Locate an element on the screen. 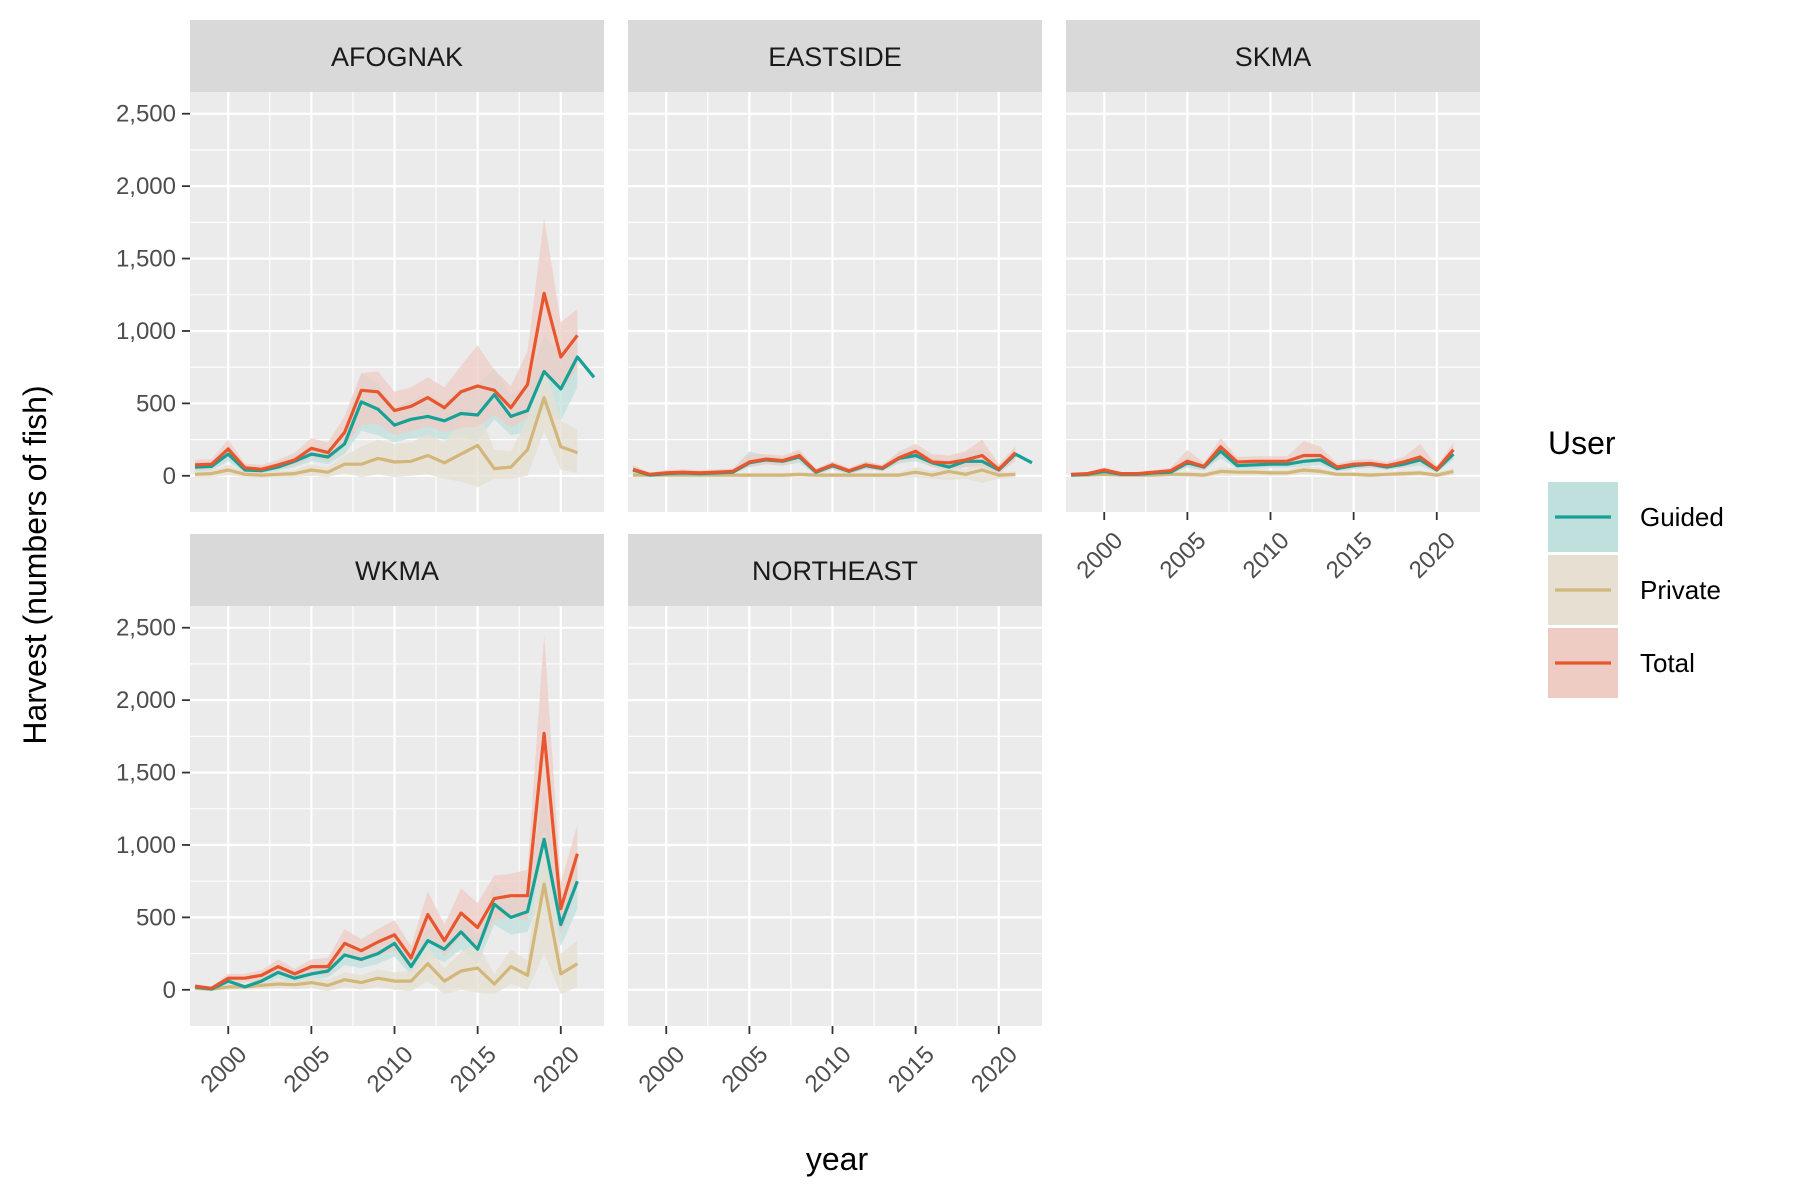 This screenshot has width=1800, height=1200. panel-title: EASTSIDE is located at coordinates (835, 57).